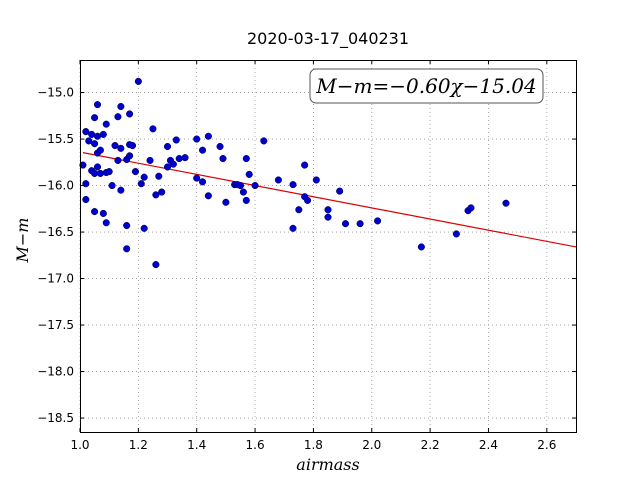 This screenshot has height=480, width=640. I want to click on y-tick-label: −16.5, so click(55, 232).